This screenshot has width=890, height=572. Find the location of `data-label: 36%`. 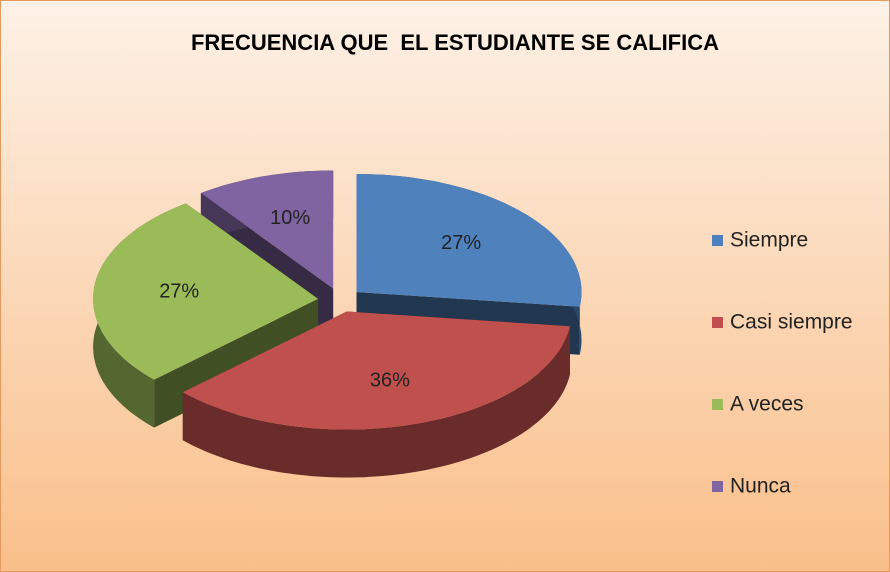

data-label: 36% is located at coordinates (390, 380).